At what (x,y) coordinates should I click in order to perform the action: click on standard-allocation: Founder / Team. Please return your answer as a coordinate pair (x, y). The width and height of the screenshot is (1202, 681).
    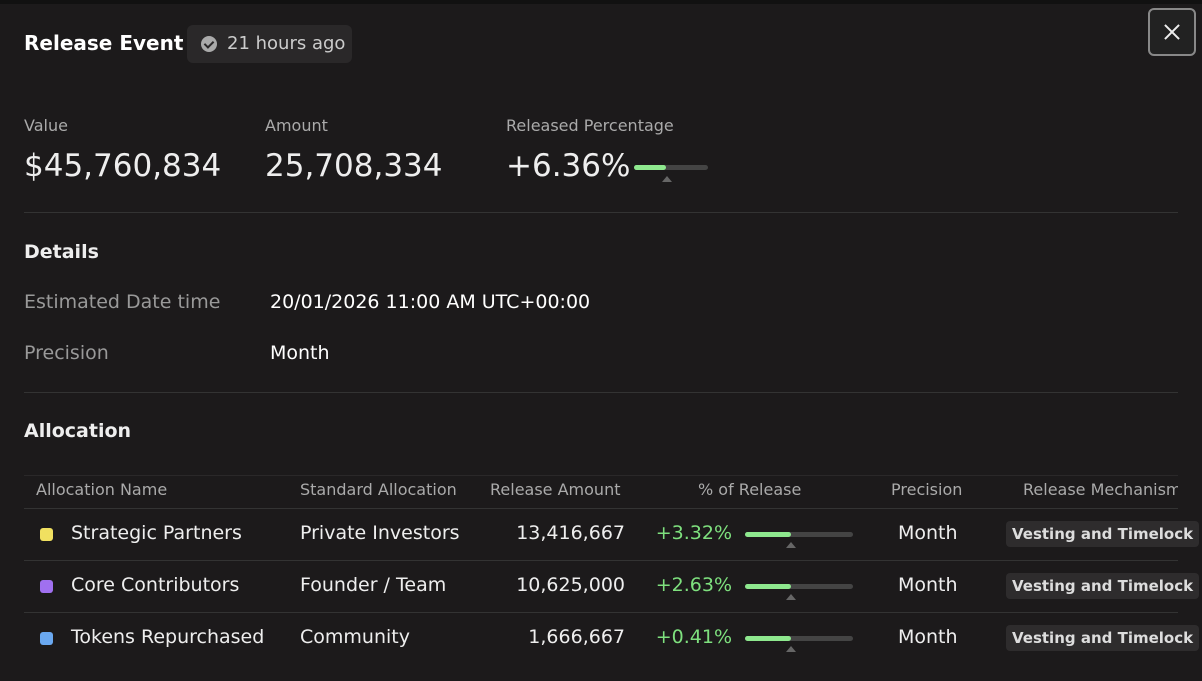
    Looking at the image, I should click on (373, 585).